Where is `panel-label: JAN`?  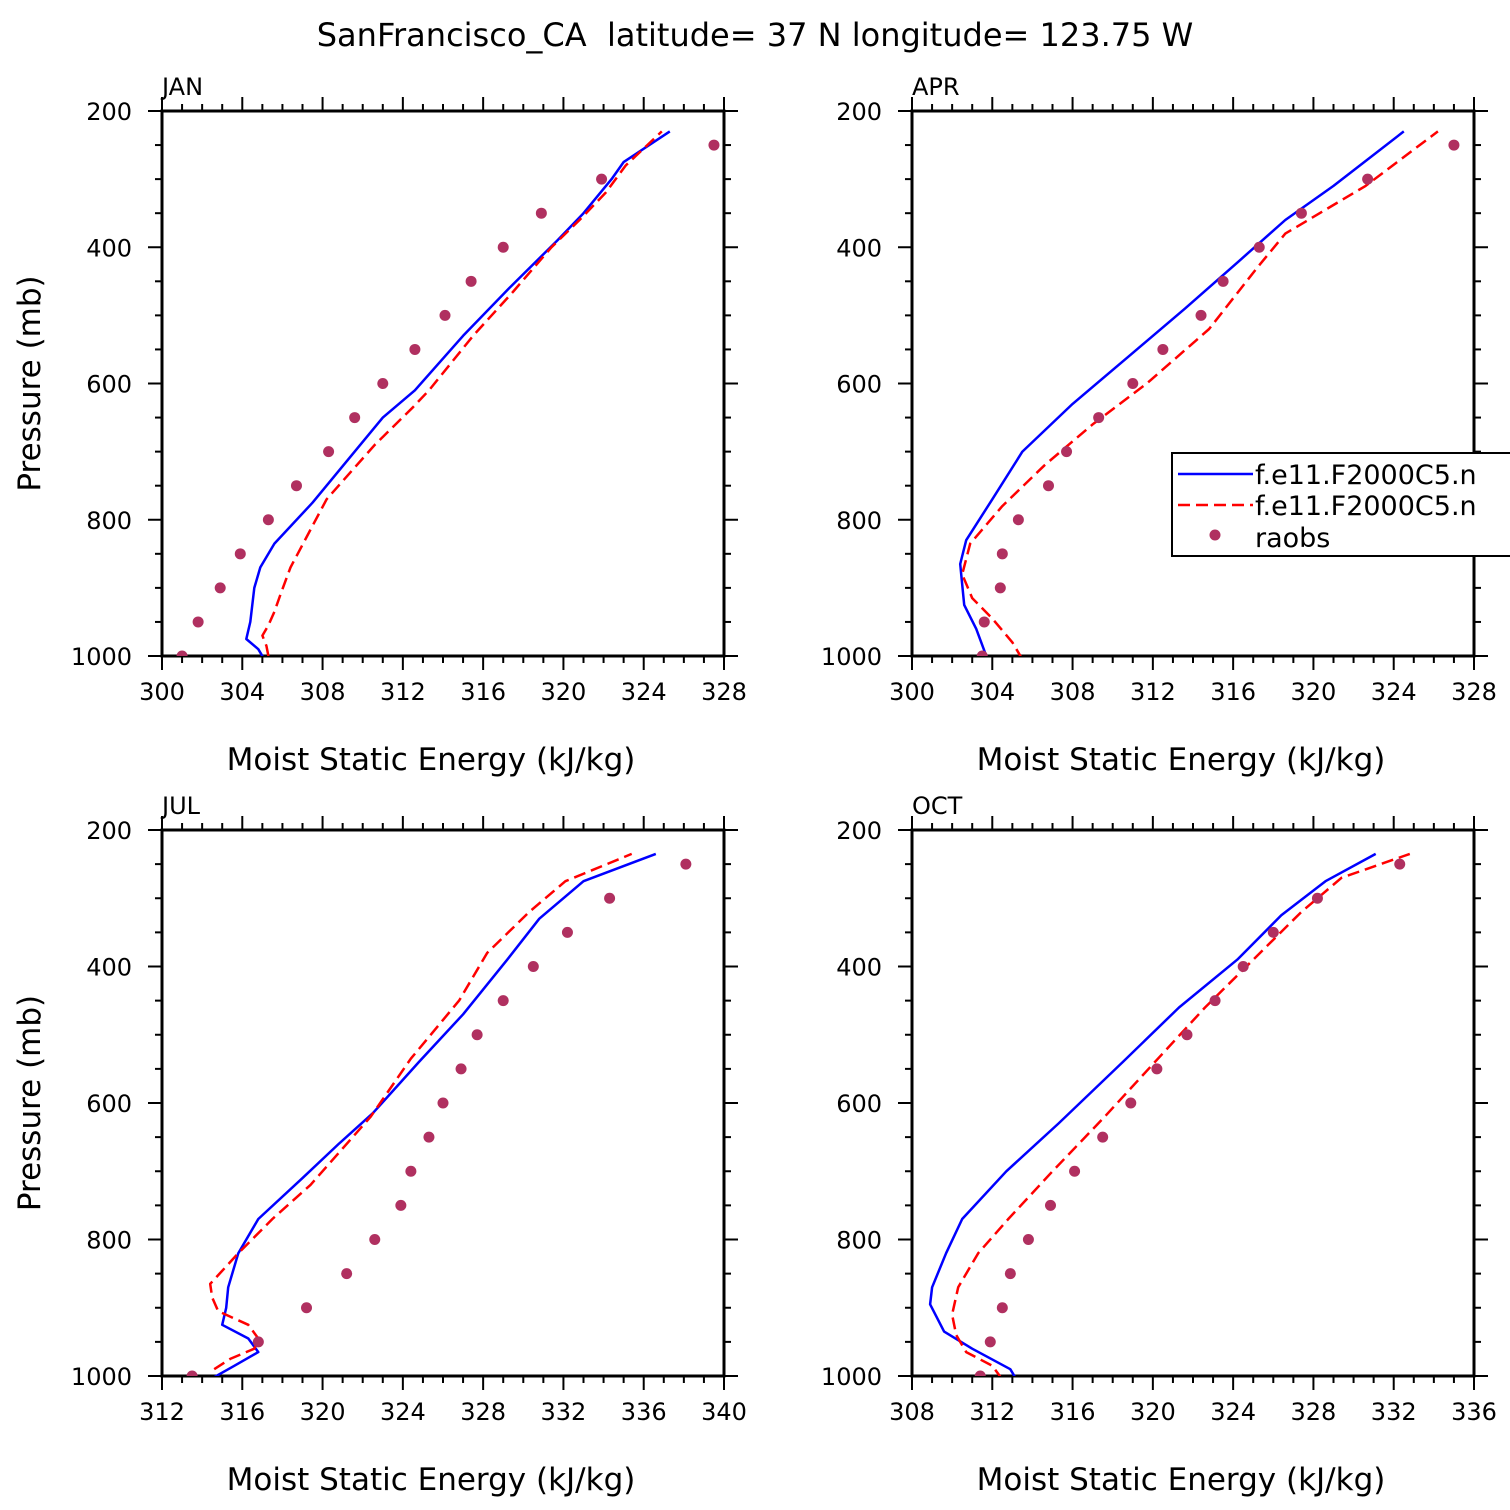
panel-label: JAN is located at coordinates (181, 87).